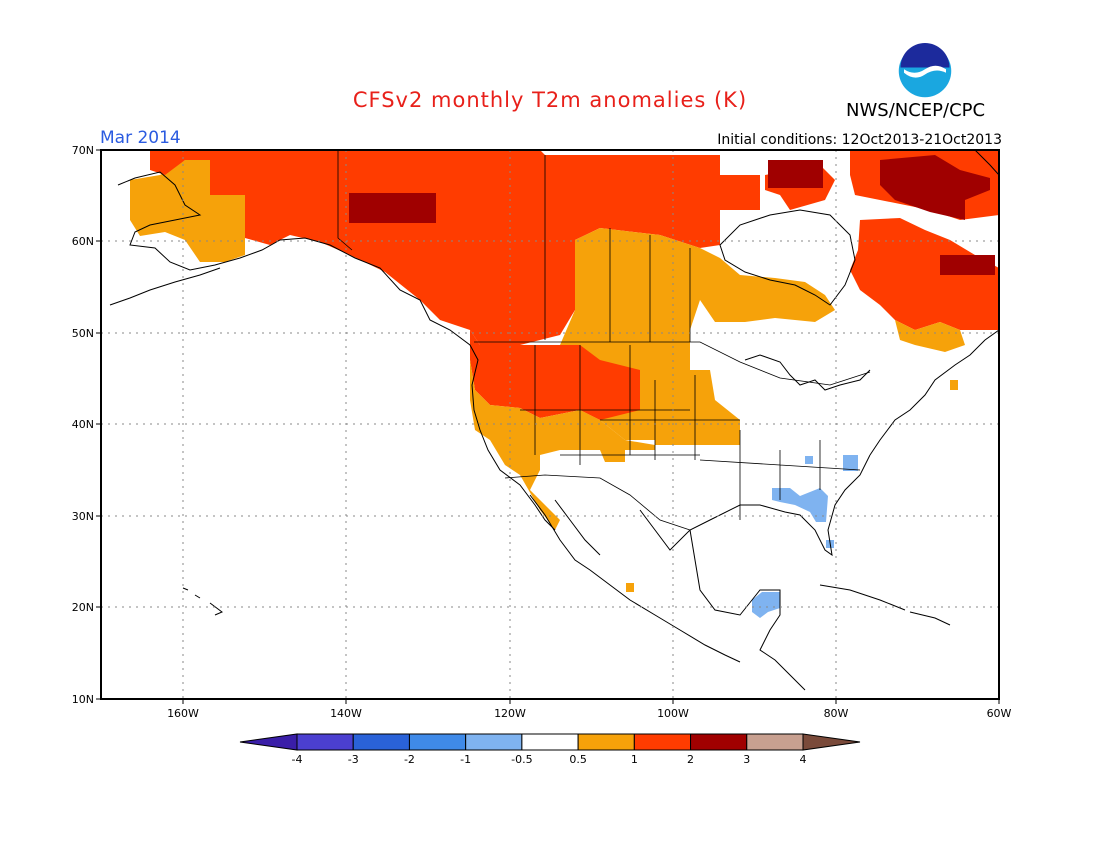  I want to click on color-legend: -4 -3 -2 -1 -0.5 0.5 1 2 3 4, so click(550, 749).